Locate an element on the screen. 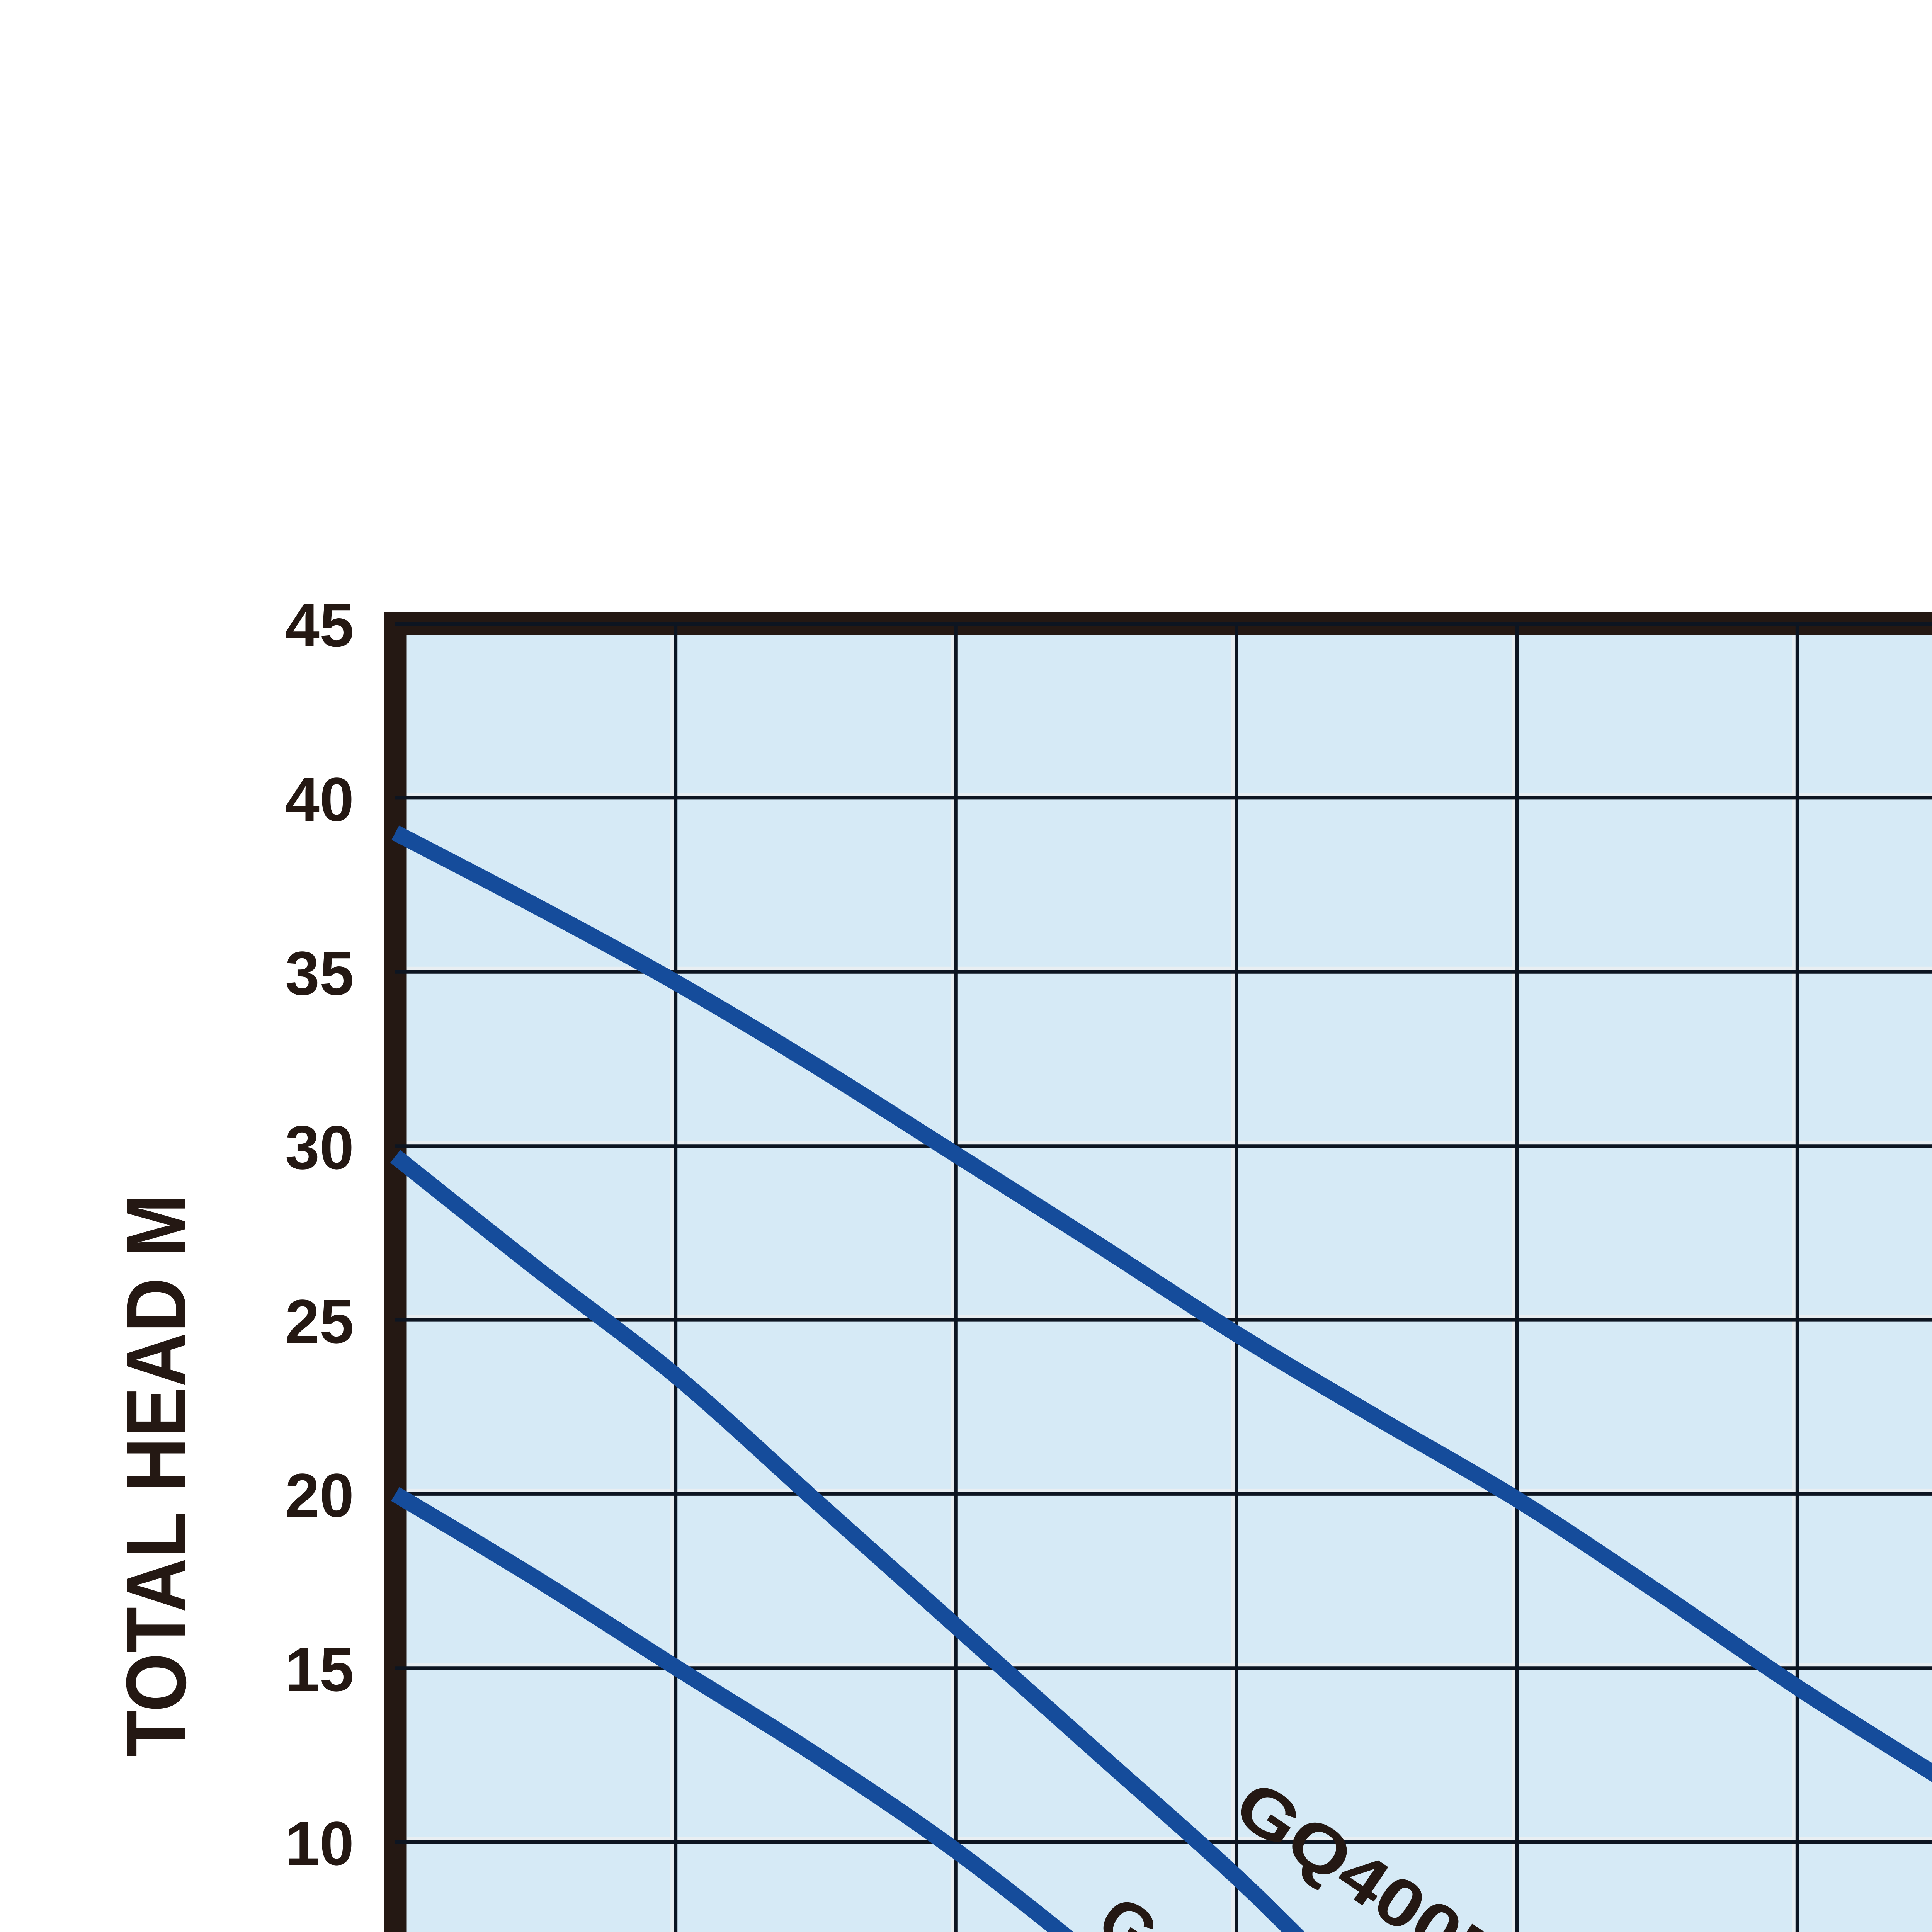 The width and height of the screenshot is (1932, 1932). svg-text: 35 is located at coordinates (319, 974).